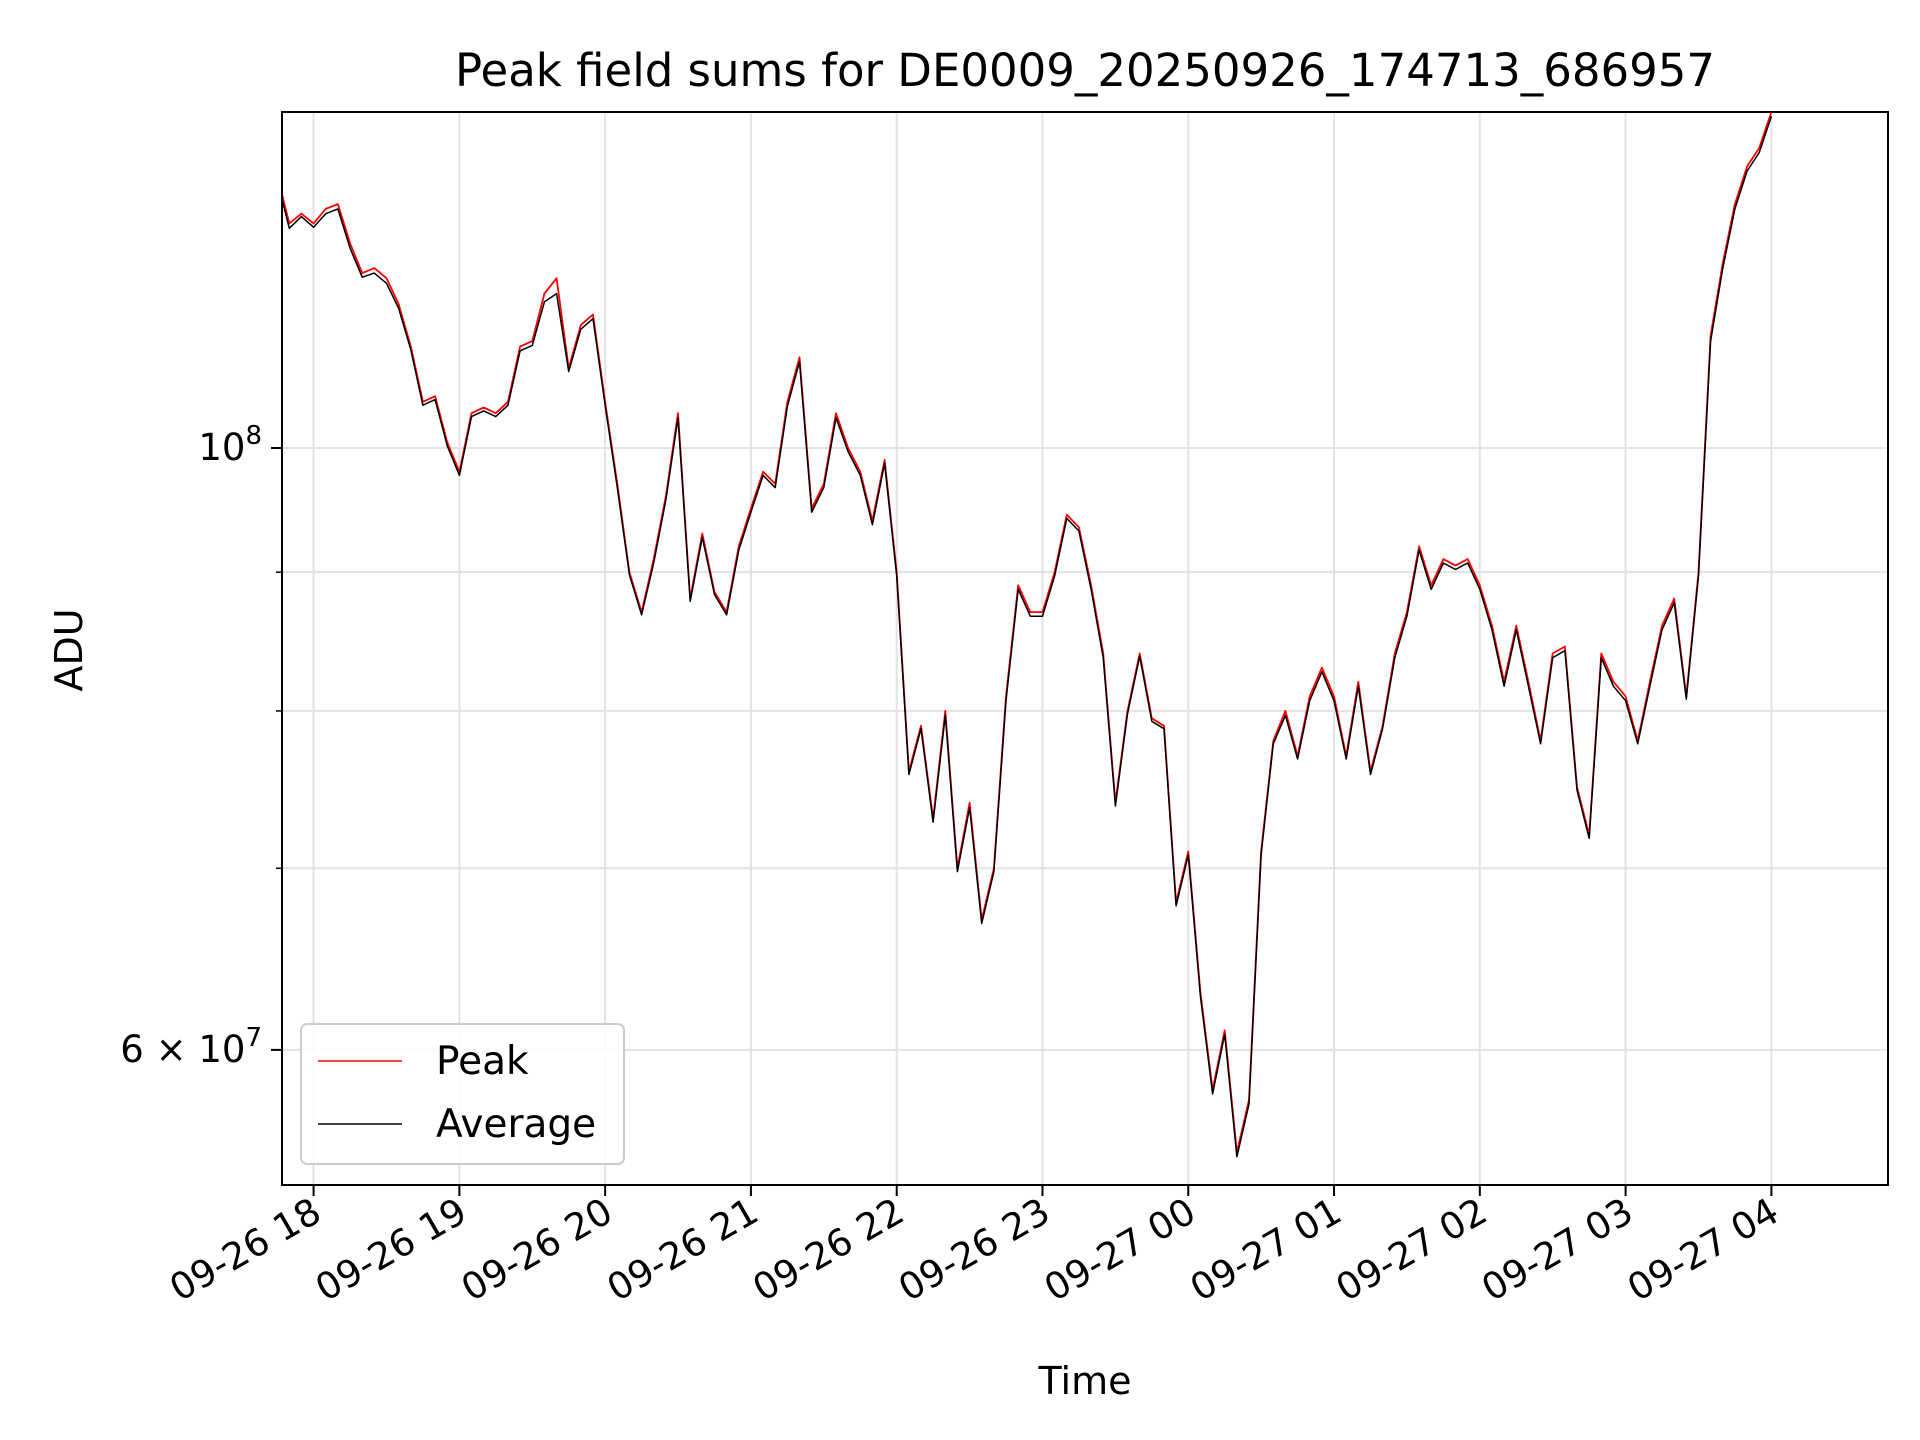 The image size is (1920, 1440). What do you see at coordinates (482, 1061) in the screenshot?
I see `legend-label-peak: Peak` at bounding box center [482, 1061].